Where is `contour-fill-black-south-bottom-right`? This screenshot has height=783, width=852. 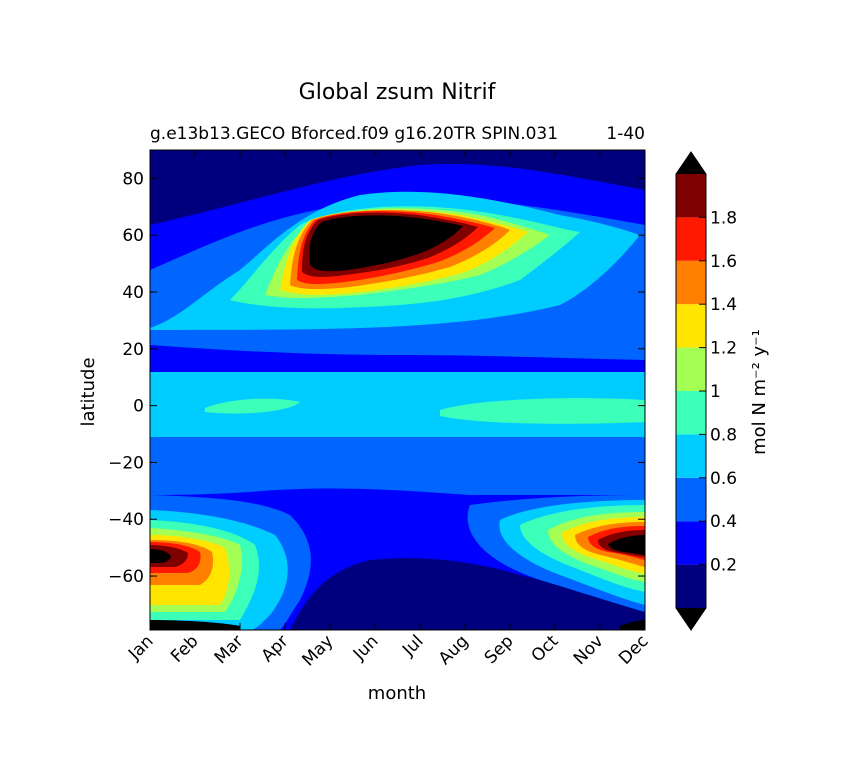 contour-fill-black-south-bottom-right is located at coordinates (632, 625).